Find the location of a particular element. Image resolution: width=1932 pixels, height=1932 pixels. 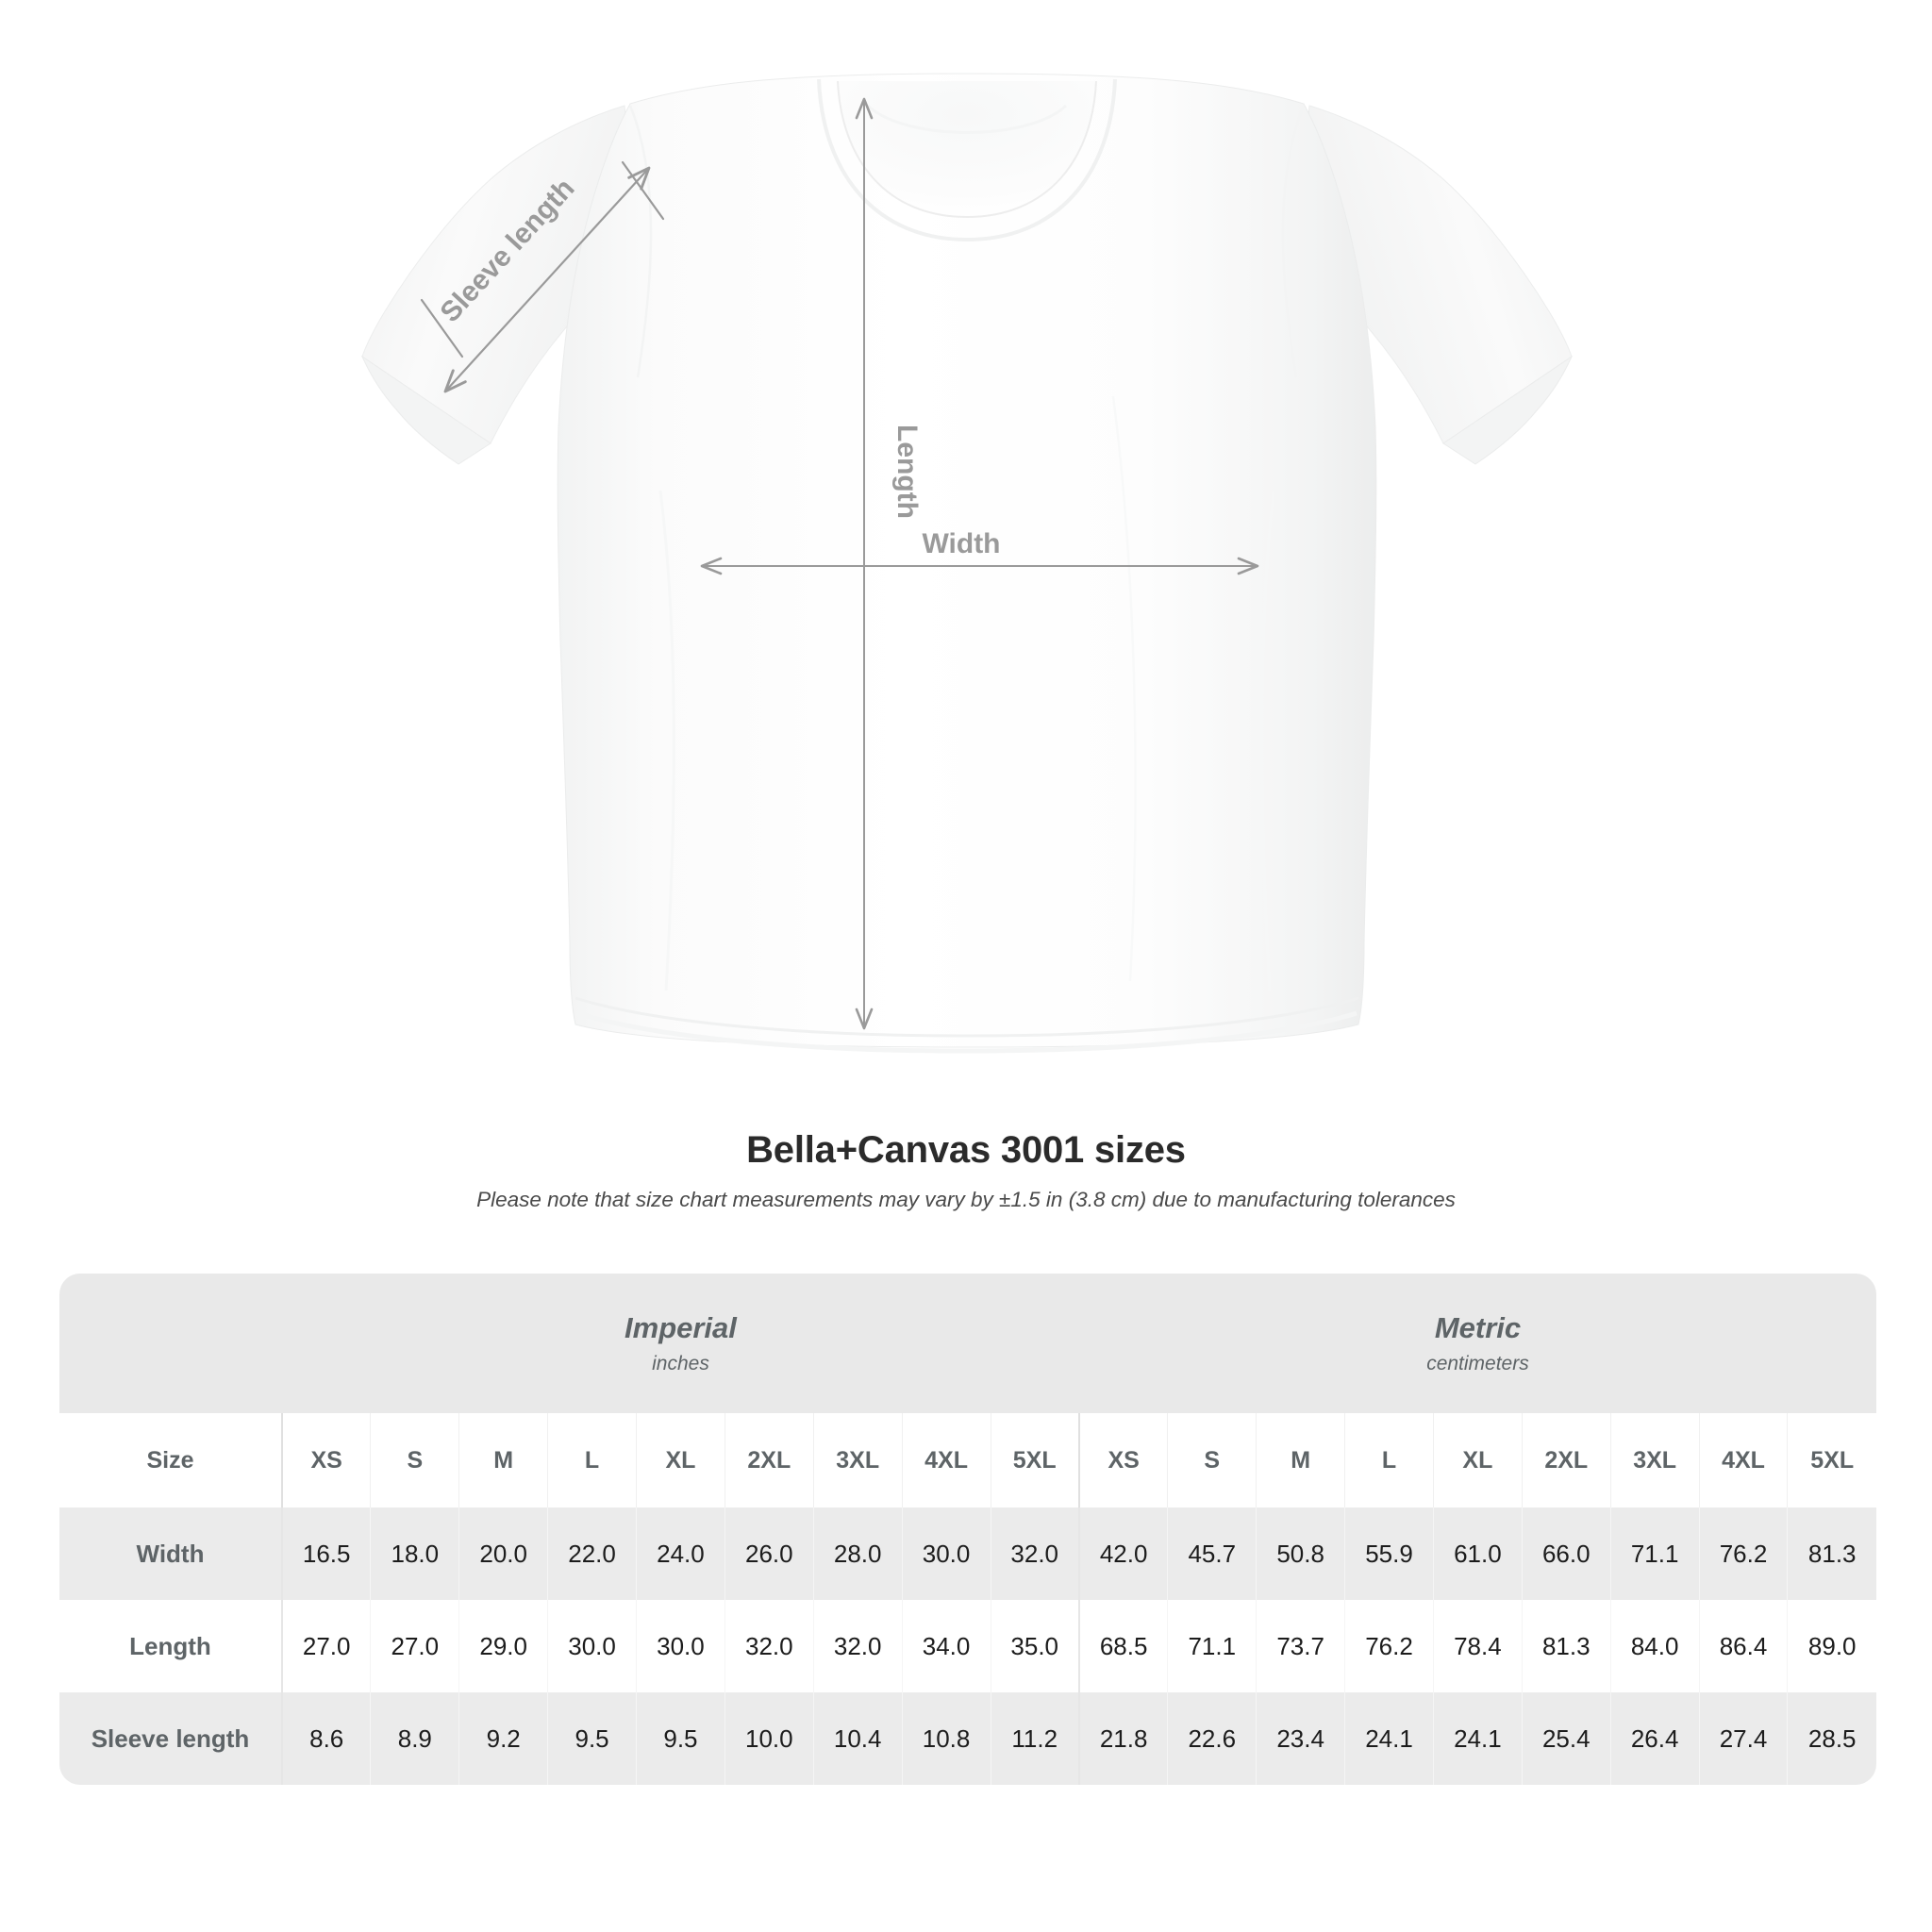

size-header-imperial-4xl: 4XL is located at coordinates (946, 1460).